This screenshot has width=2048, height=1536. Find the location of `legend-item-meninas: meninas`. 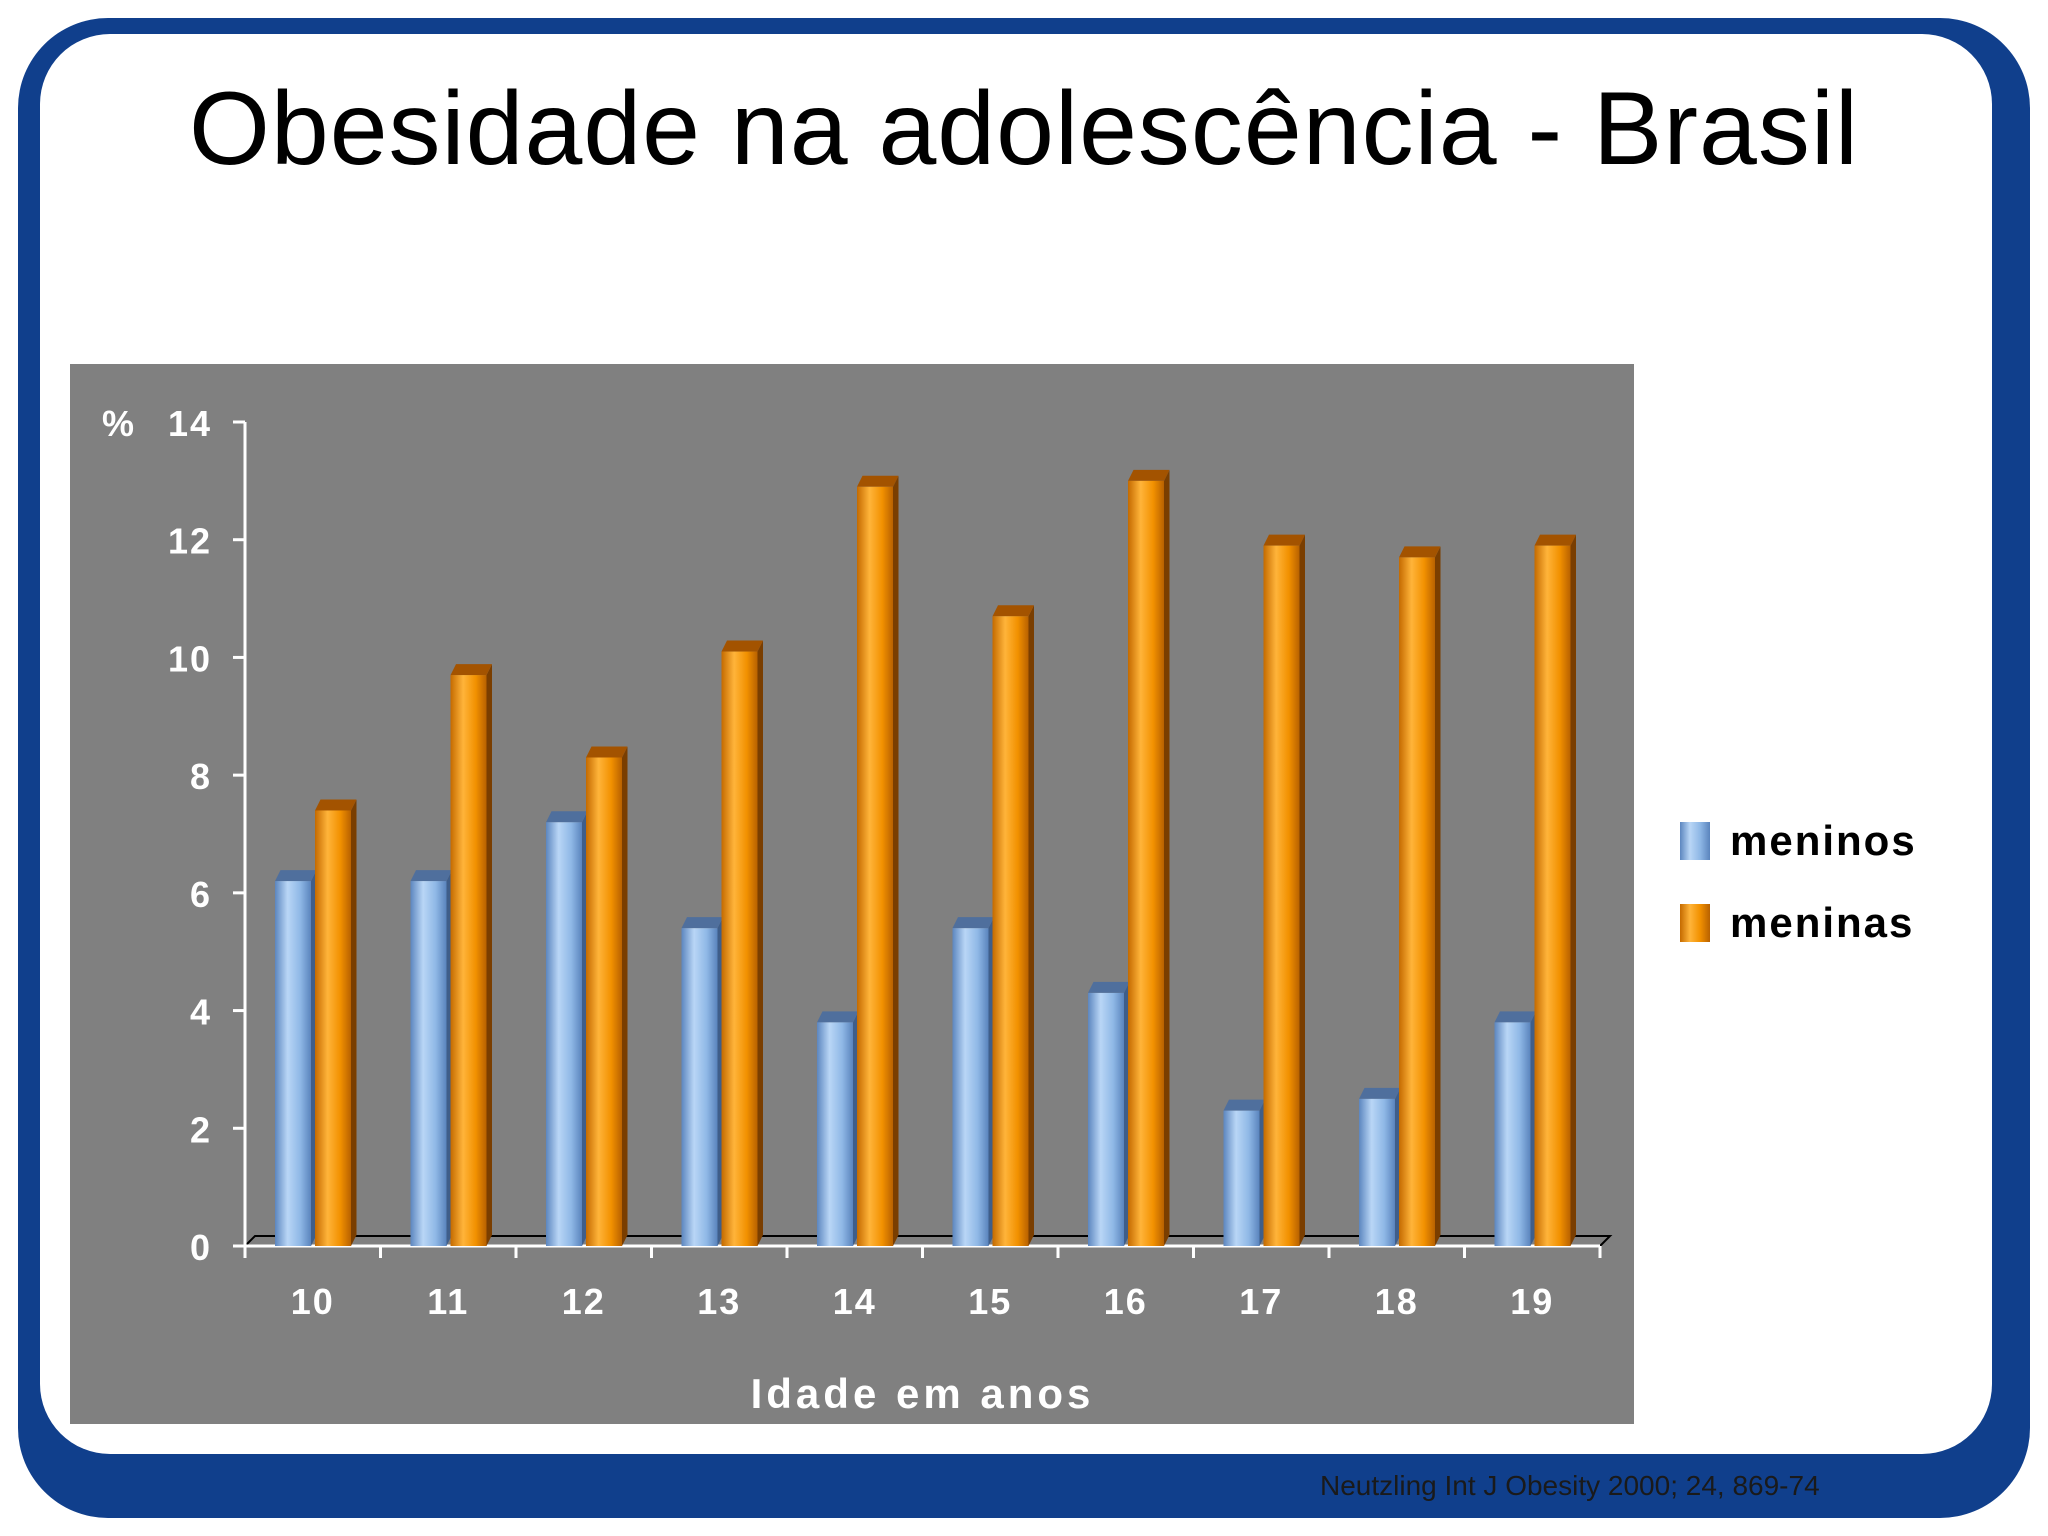

legend-item-meninas: meninas is located at coordinates (1798, 923).